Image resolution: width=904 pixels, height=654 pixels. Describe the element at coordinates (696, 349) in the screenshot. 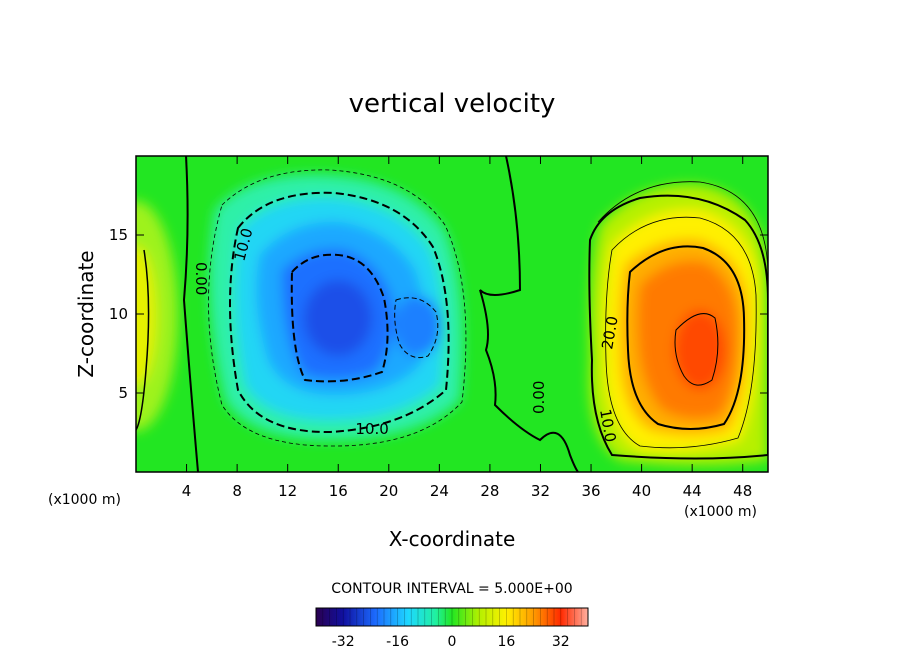

I see `contour-plus25` at that location.